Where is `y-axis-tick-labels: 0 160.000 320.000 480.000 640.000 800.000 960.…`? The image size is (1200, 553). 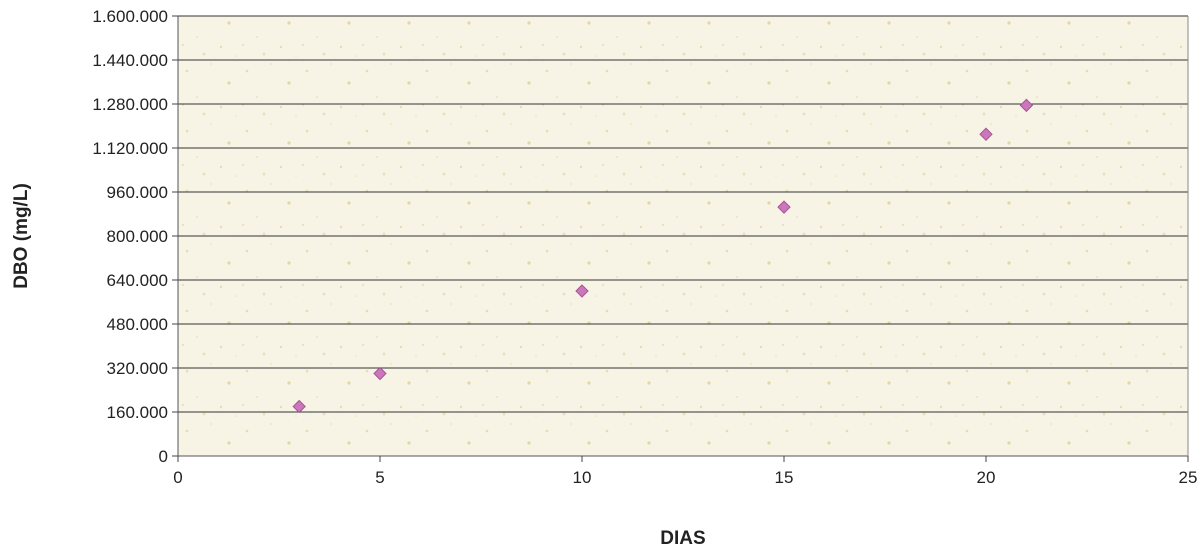
y-axis-tick-labels: 0 160.000 320.000 480.000 640.000 800.000 960.… is located at coordinates (130, 236).